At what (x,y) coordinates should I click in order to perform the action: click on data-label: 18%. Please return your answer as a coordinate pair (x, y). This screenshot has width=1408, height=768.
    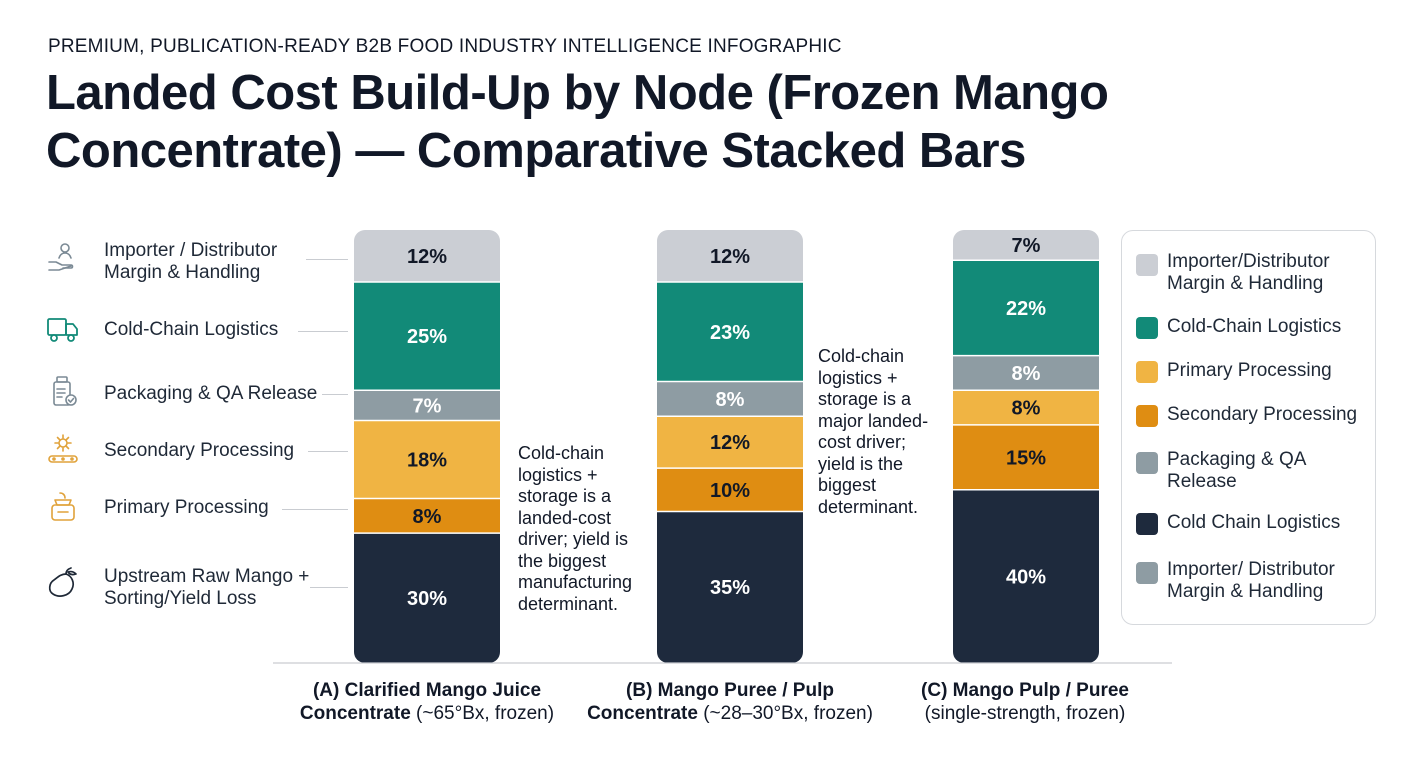
    Looking at the image, I should click on (427, 460).